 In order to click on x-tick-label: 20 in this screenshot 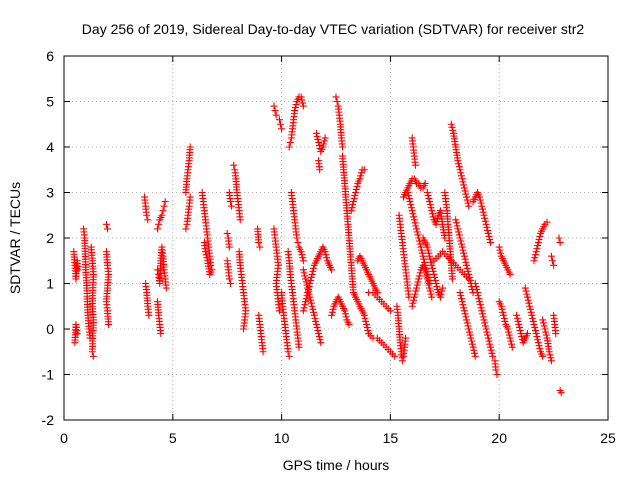, I will do `click(499, 438)`.